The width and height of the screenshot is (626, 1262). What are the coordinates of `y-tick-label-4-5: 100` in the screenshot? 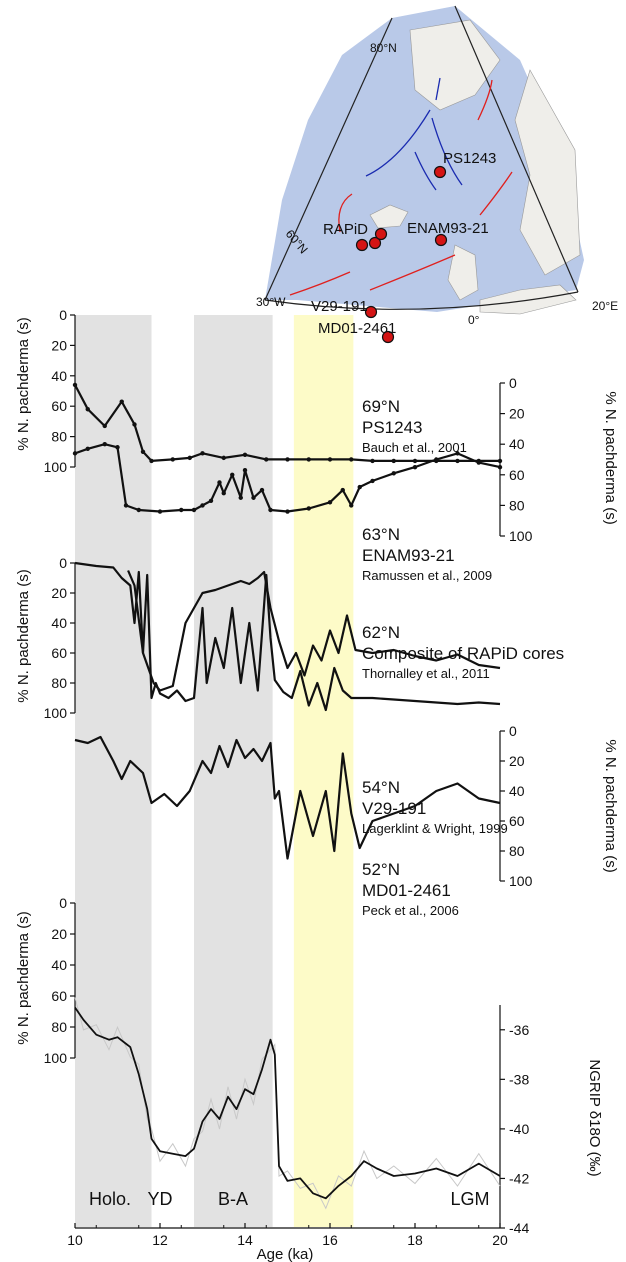 It's located at (521, 881).